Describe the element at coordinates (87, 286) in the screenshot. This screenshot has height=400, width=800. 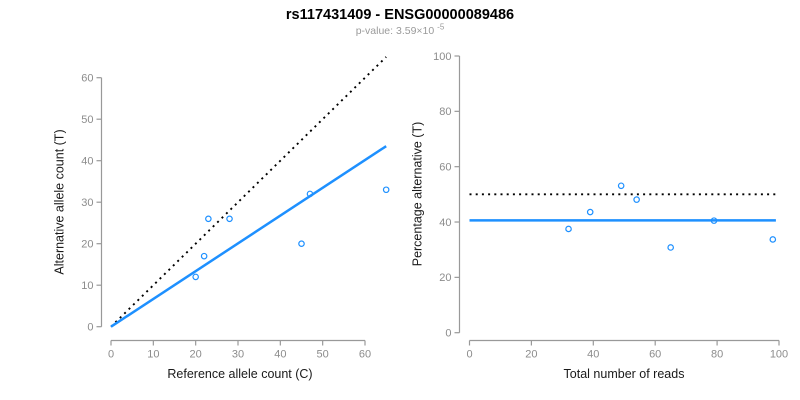
I see `y-tick-label: 10` at that location.